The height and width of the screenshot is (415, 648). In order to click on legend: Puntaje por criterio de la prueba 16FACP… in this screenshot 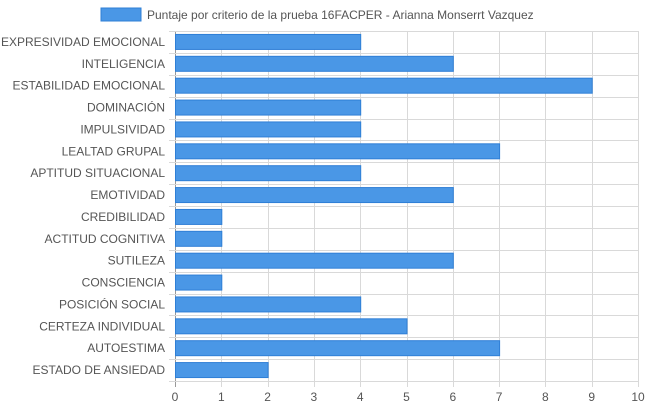, I will do `click(317, 14)`.